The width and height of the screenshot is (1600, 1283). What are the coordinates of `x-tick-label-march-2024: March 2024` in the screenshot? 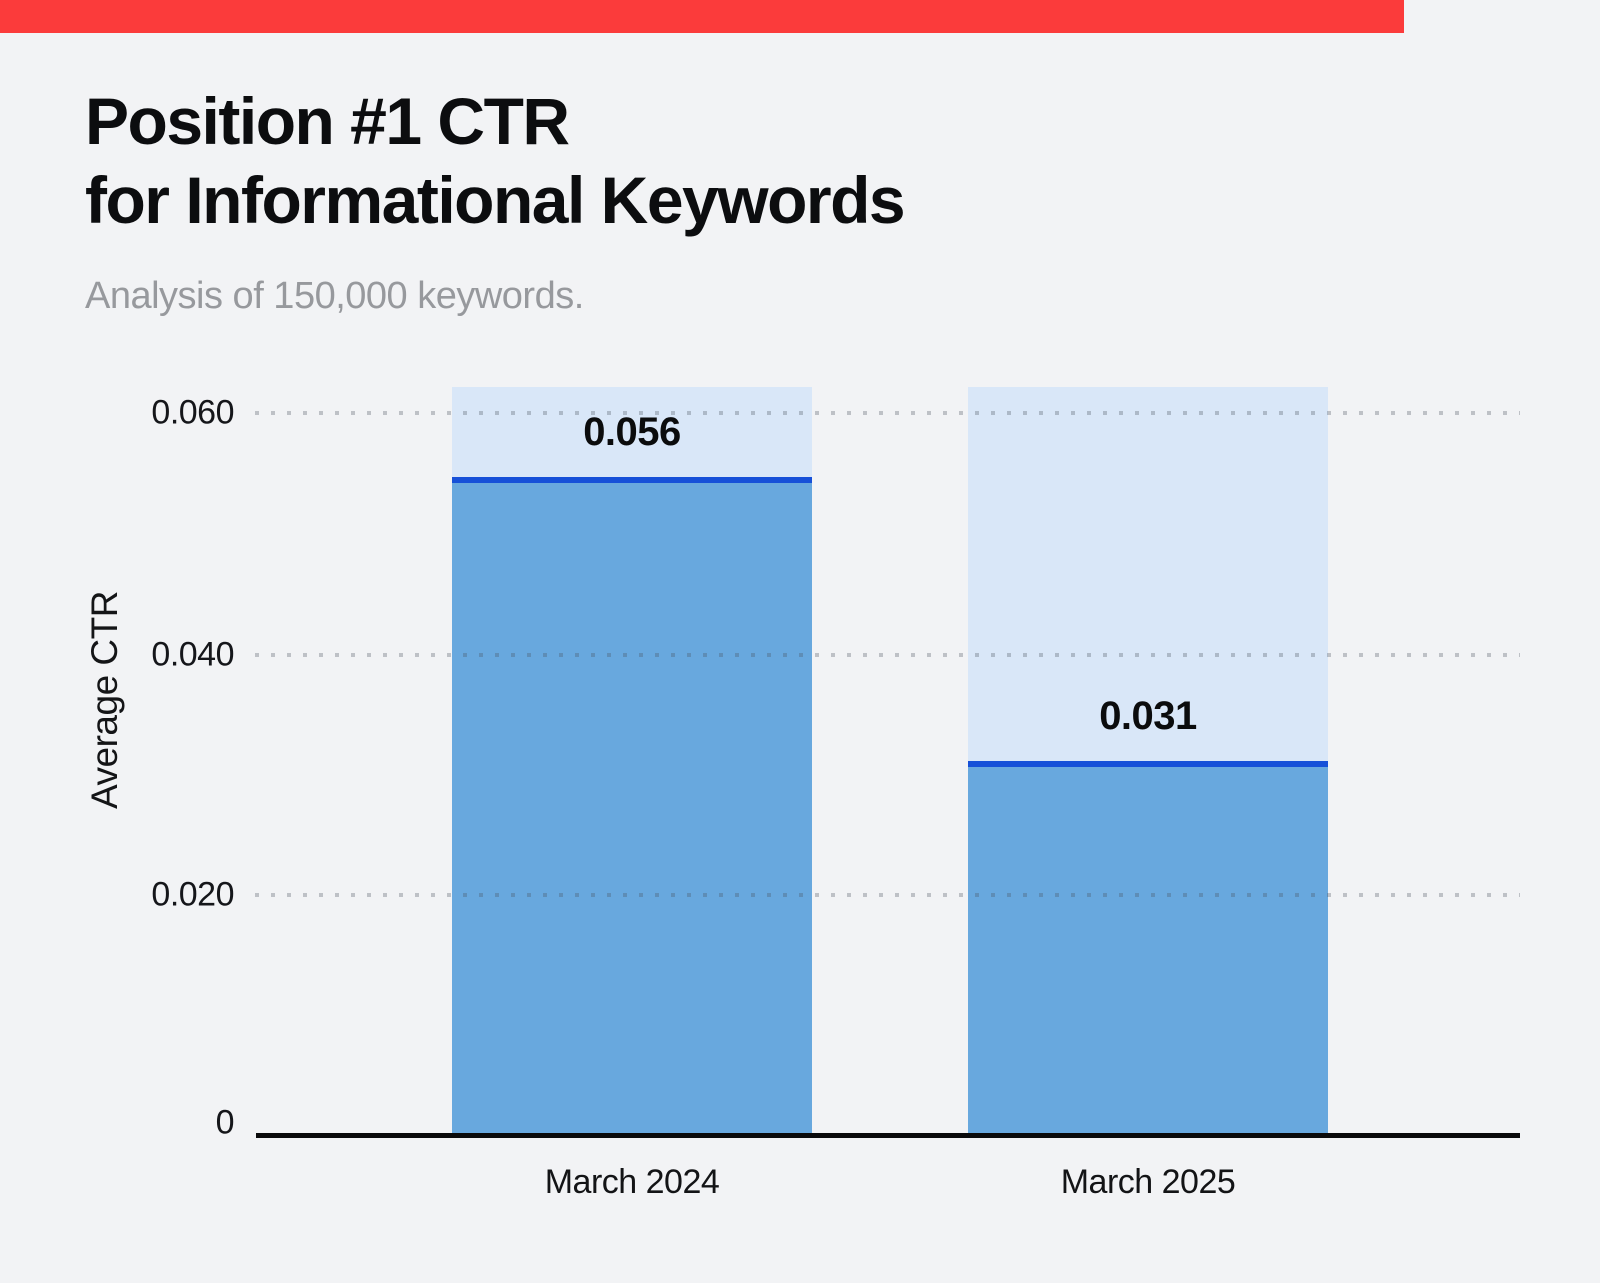 It's located at (632, 1182).